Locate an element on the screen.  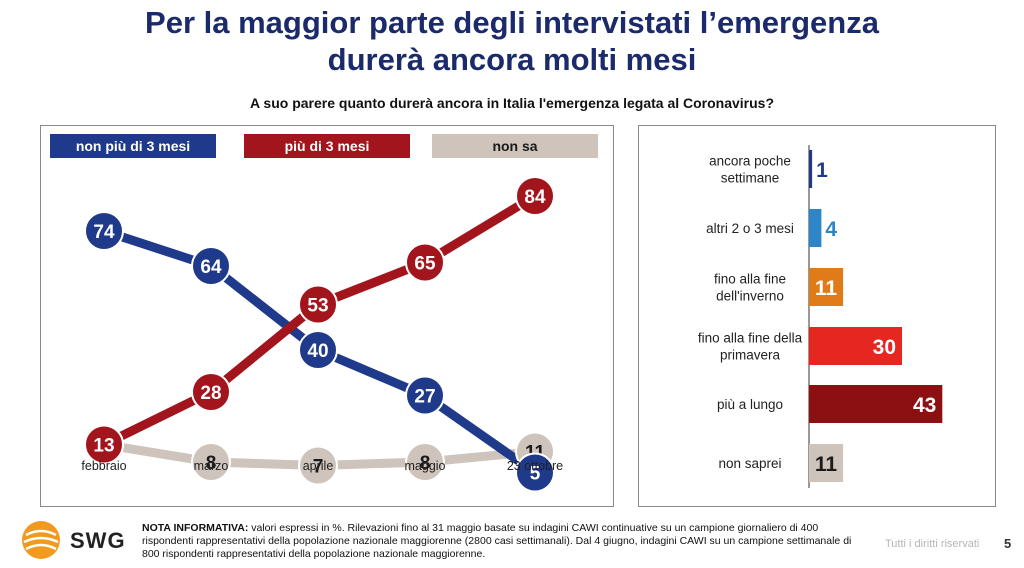
bar-category-label: ancora poche is located at coordinates (750, 161).